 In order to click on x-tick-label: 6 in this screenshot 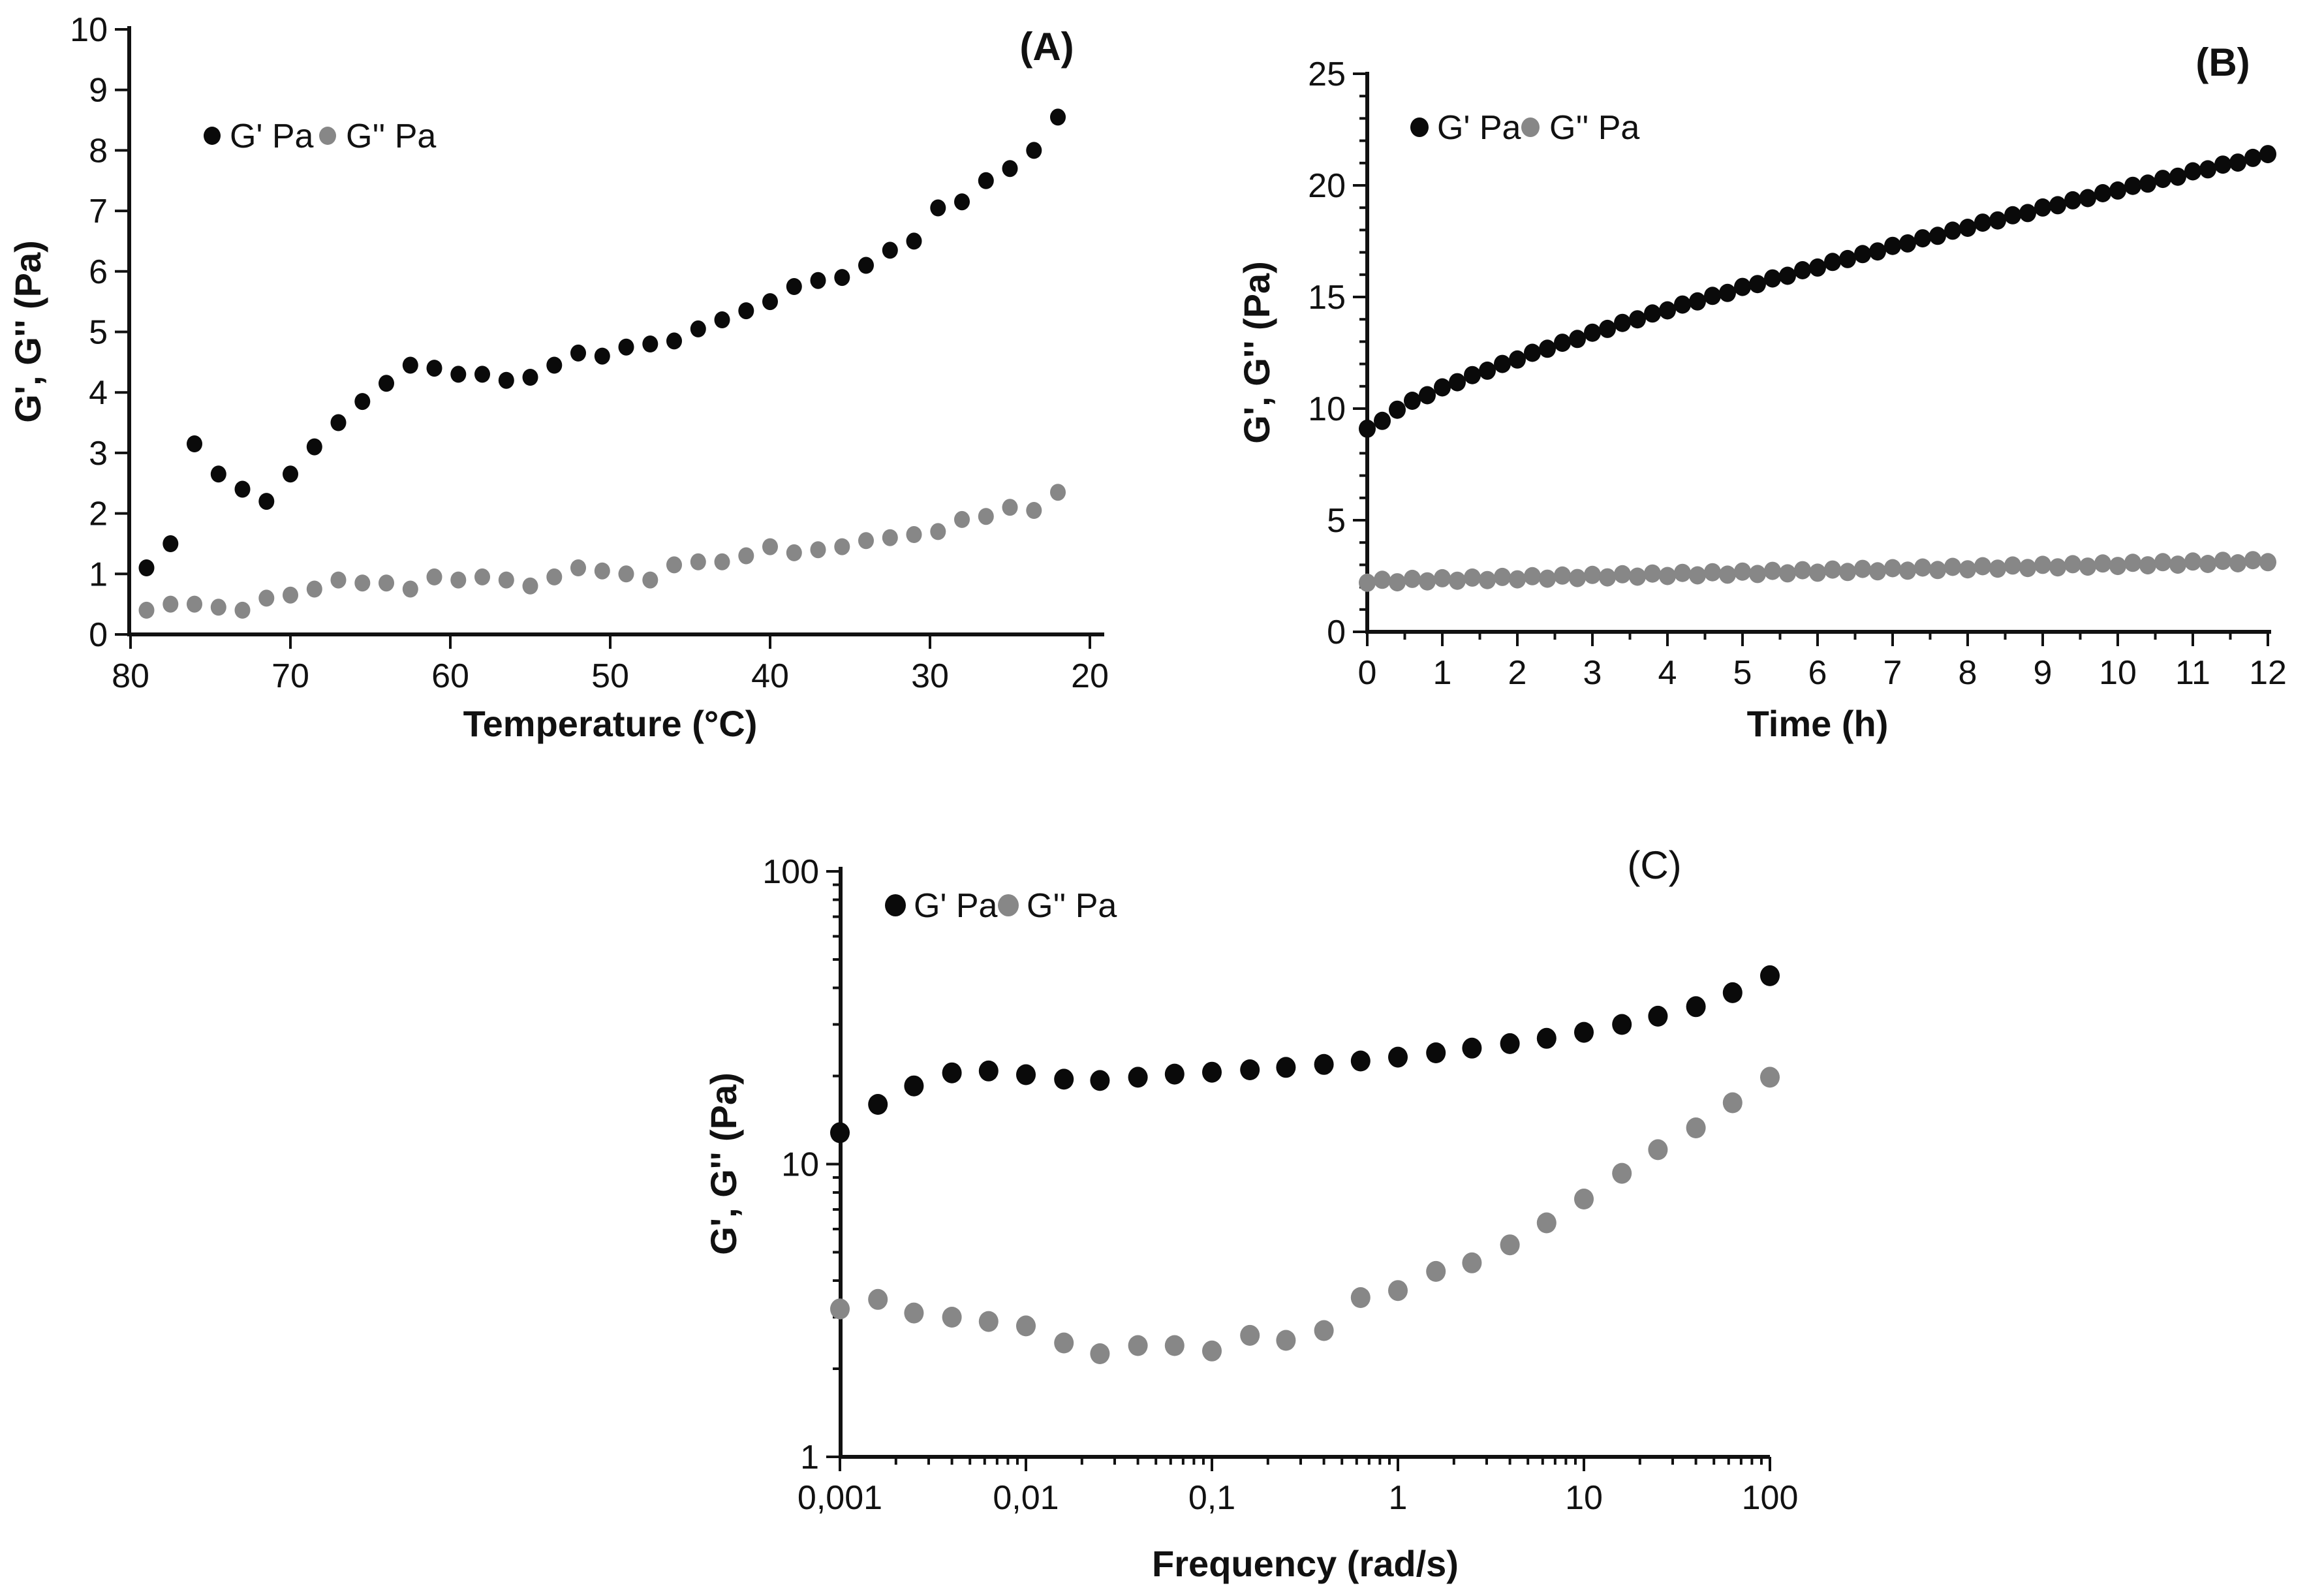, I will do `click(1818, 673)`.